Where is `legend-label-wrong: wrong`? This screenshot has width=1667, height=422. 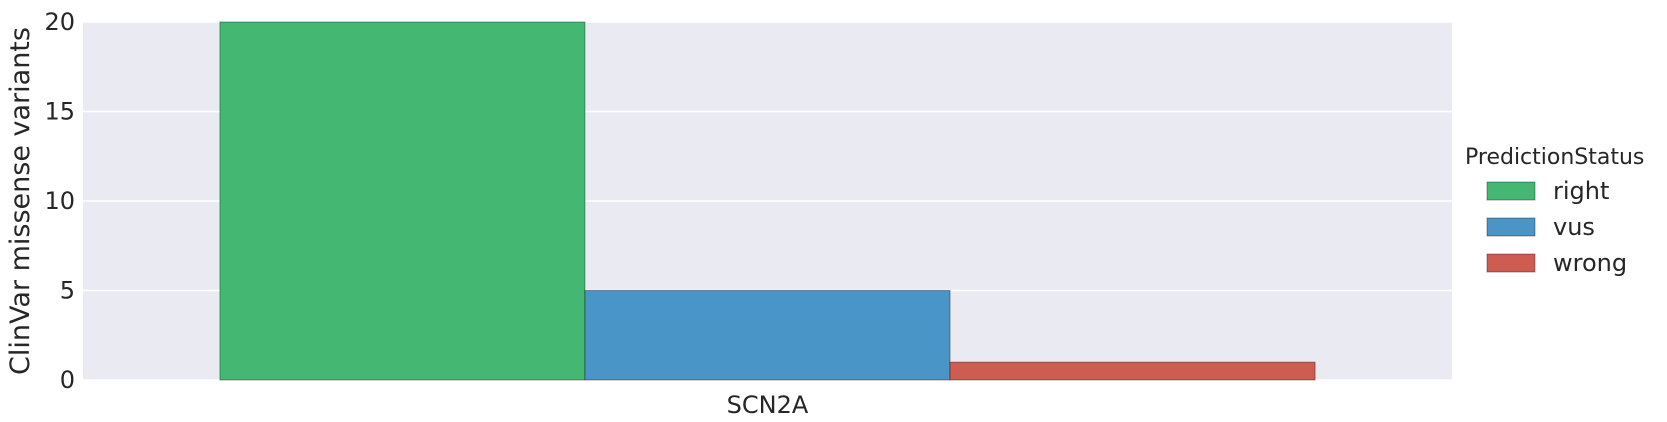
legend-label-wrong: wrong is located at coordinates (1590, 263).